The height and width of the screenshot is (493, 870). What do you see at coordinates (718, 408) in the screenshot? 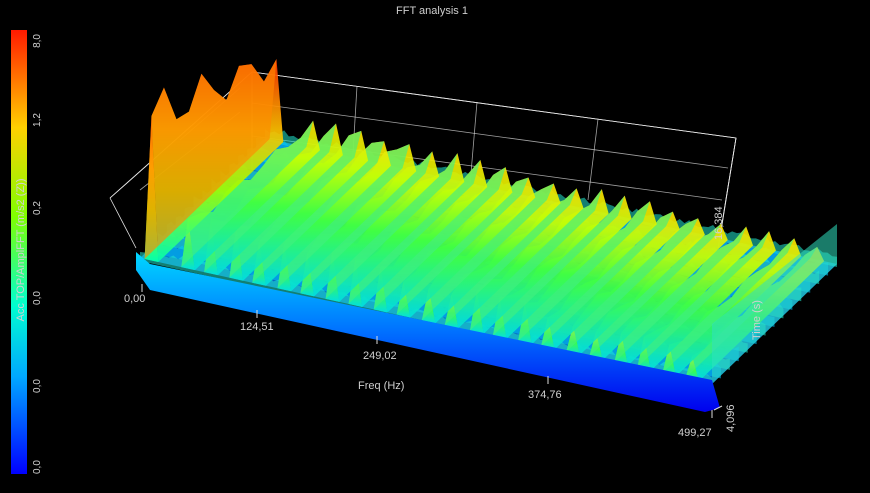
I see `time-tick-mark` at bounding box center [718, 408].